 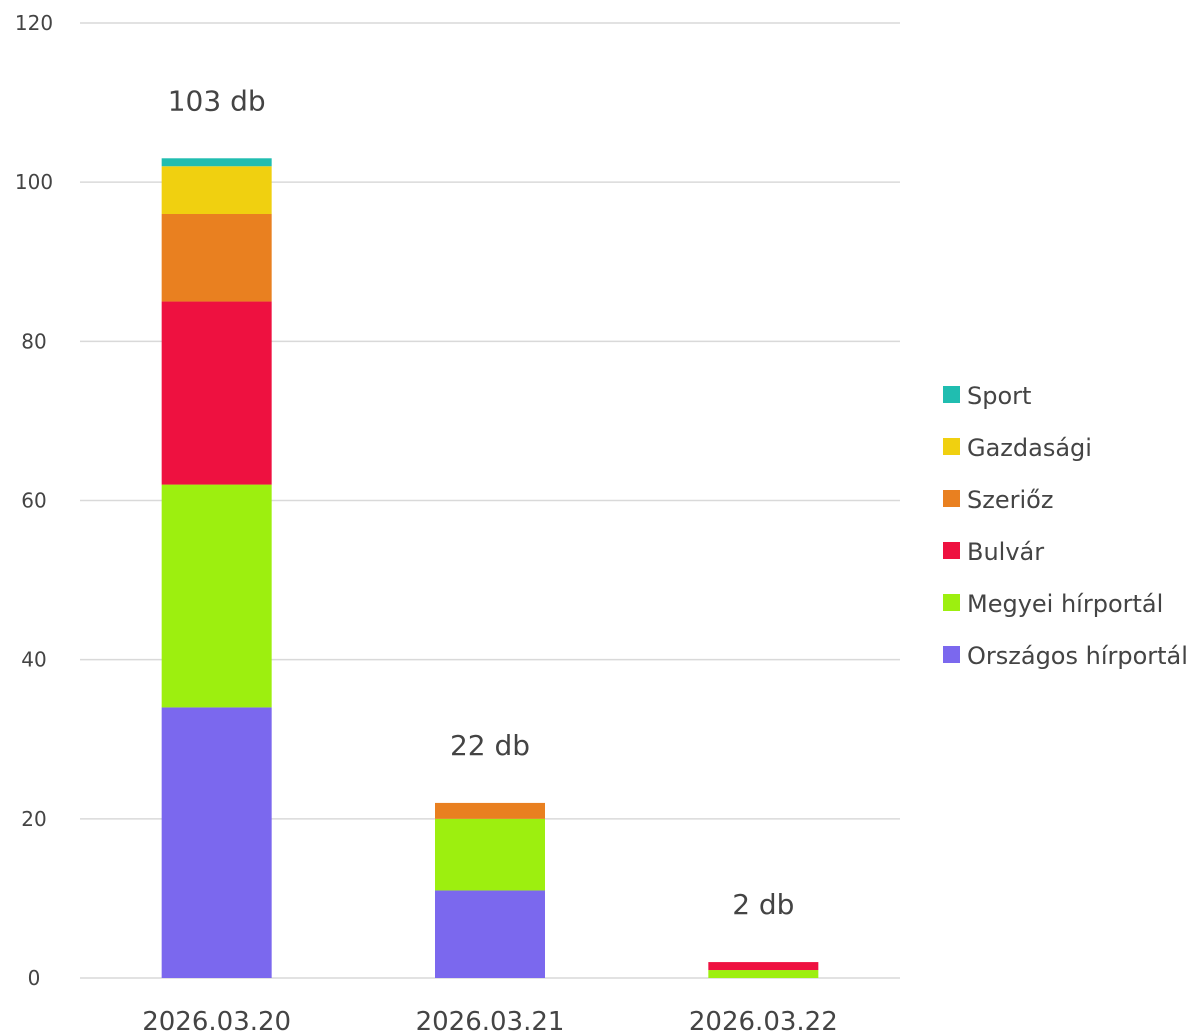 I want to click on legend-item: Szeriőz, so click(x=998, y=500).